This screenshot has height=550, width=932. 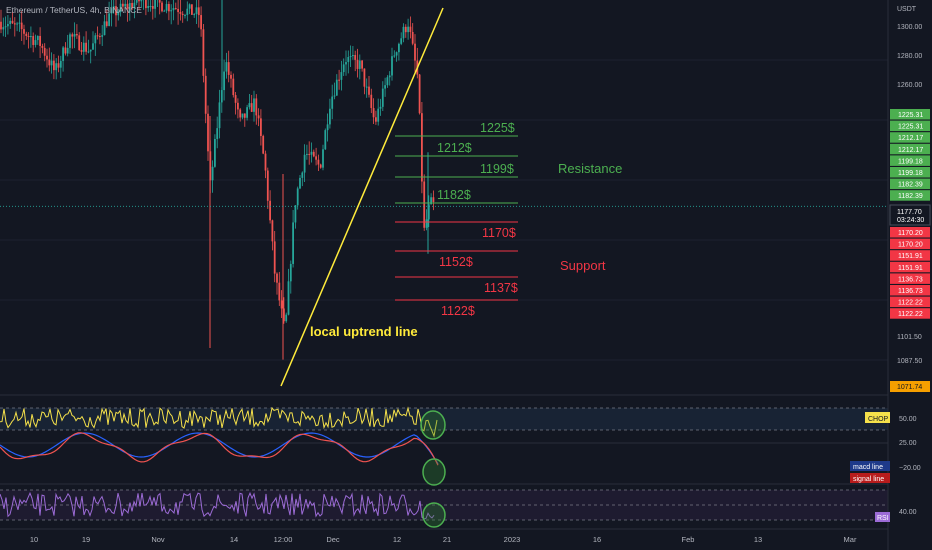 What do you see at coordinates (456, 269) in the screenshot?
I see `support-levels: 1170$ 1152$ 1137$ 1122$` at bounding box center [456, 269].